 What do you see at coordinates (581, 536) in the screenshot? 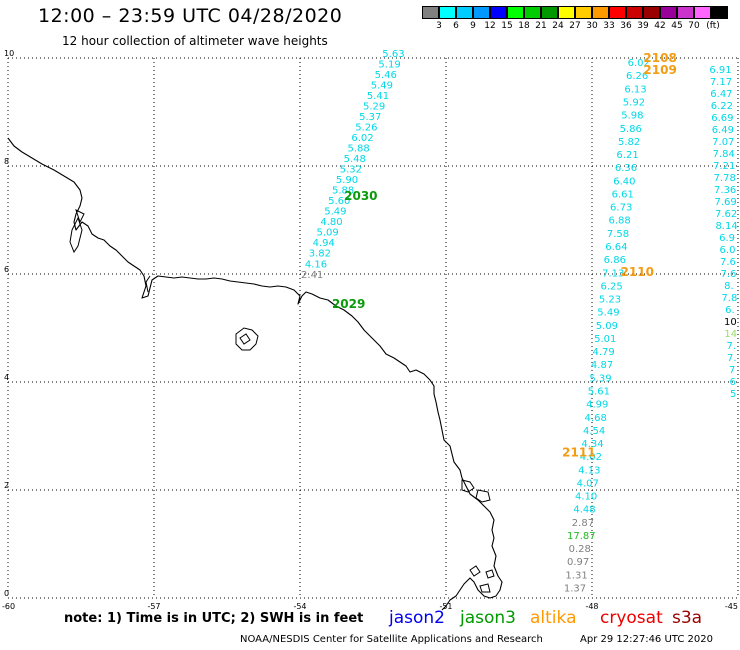
I see `wave-height-label: 17.87` at bounding box center [581, 536].